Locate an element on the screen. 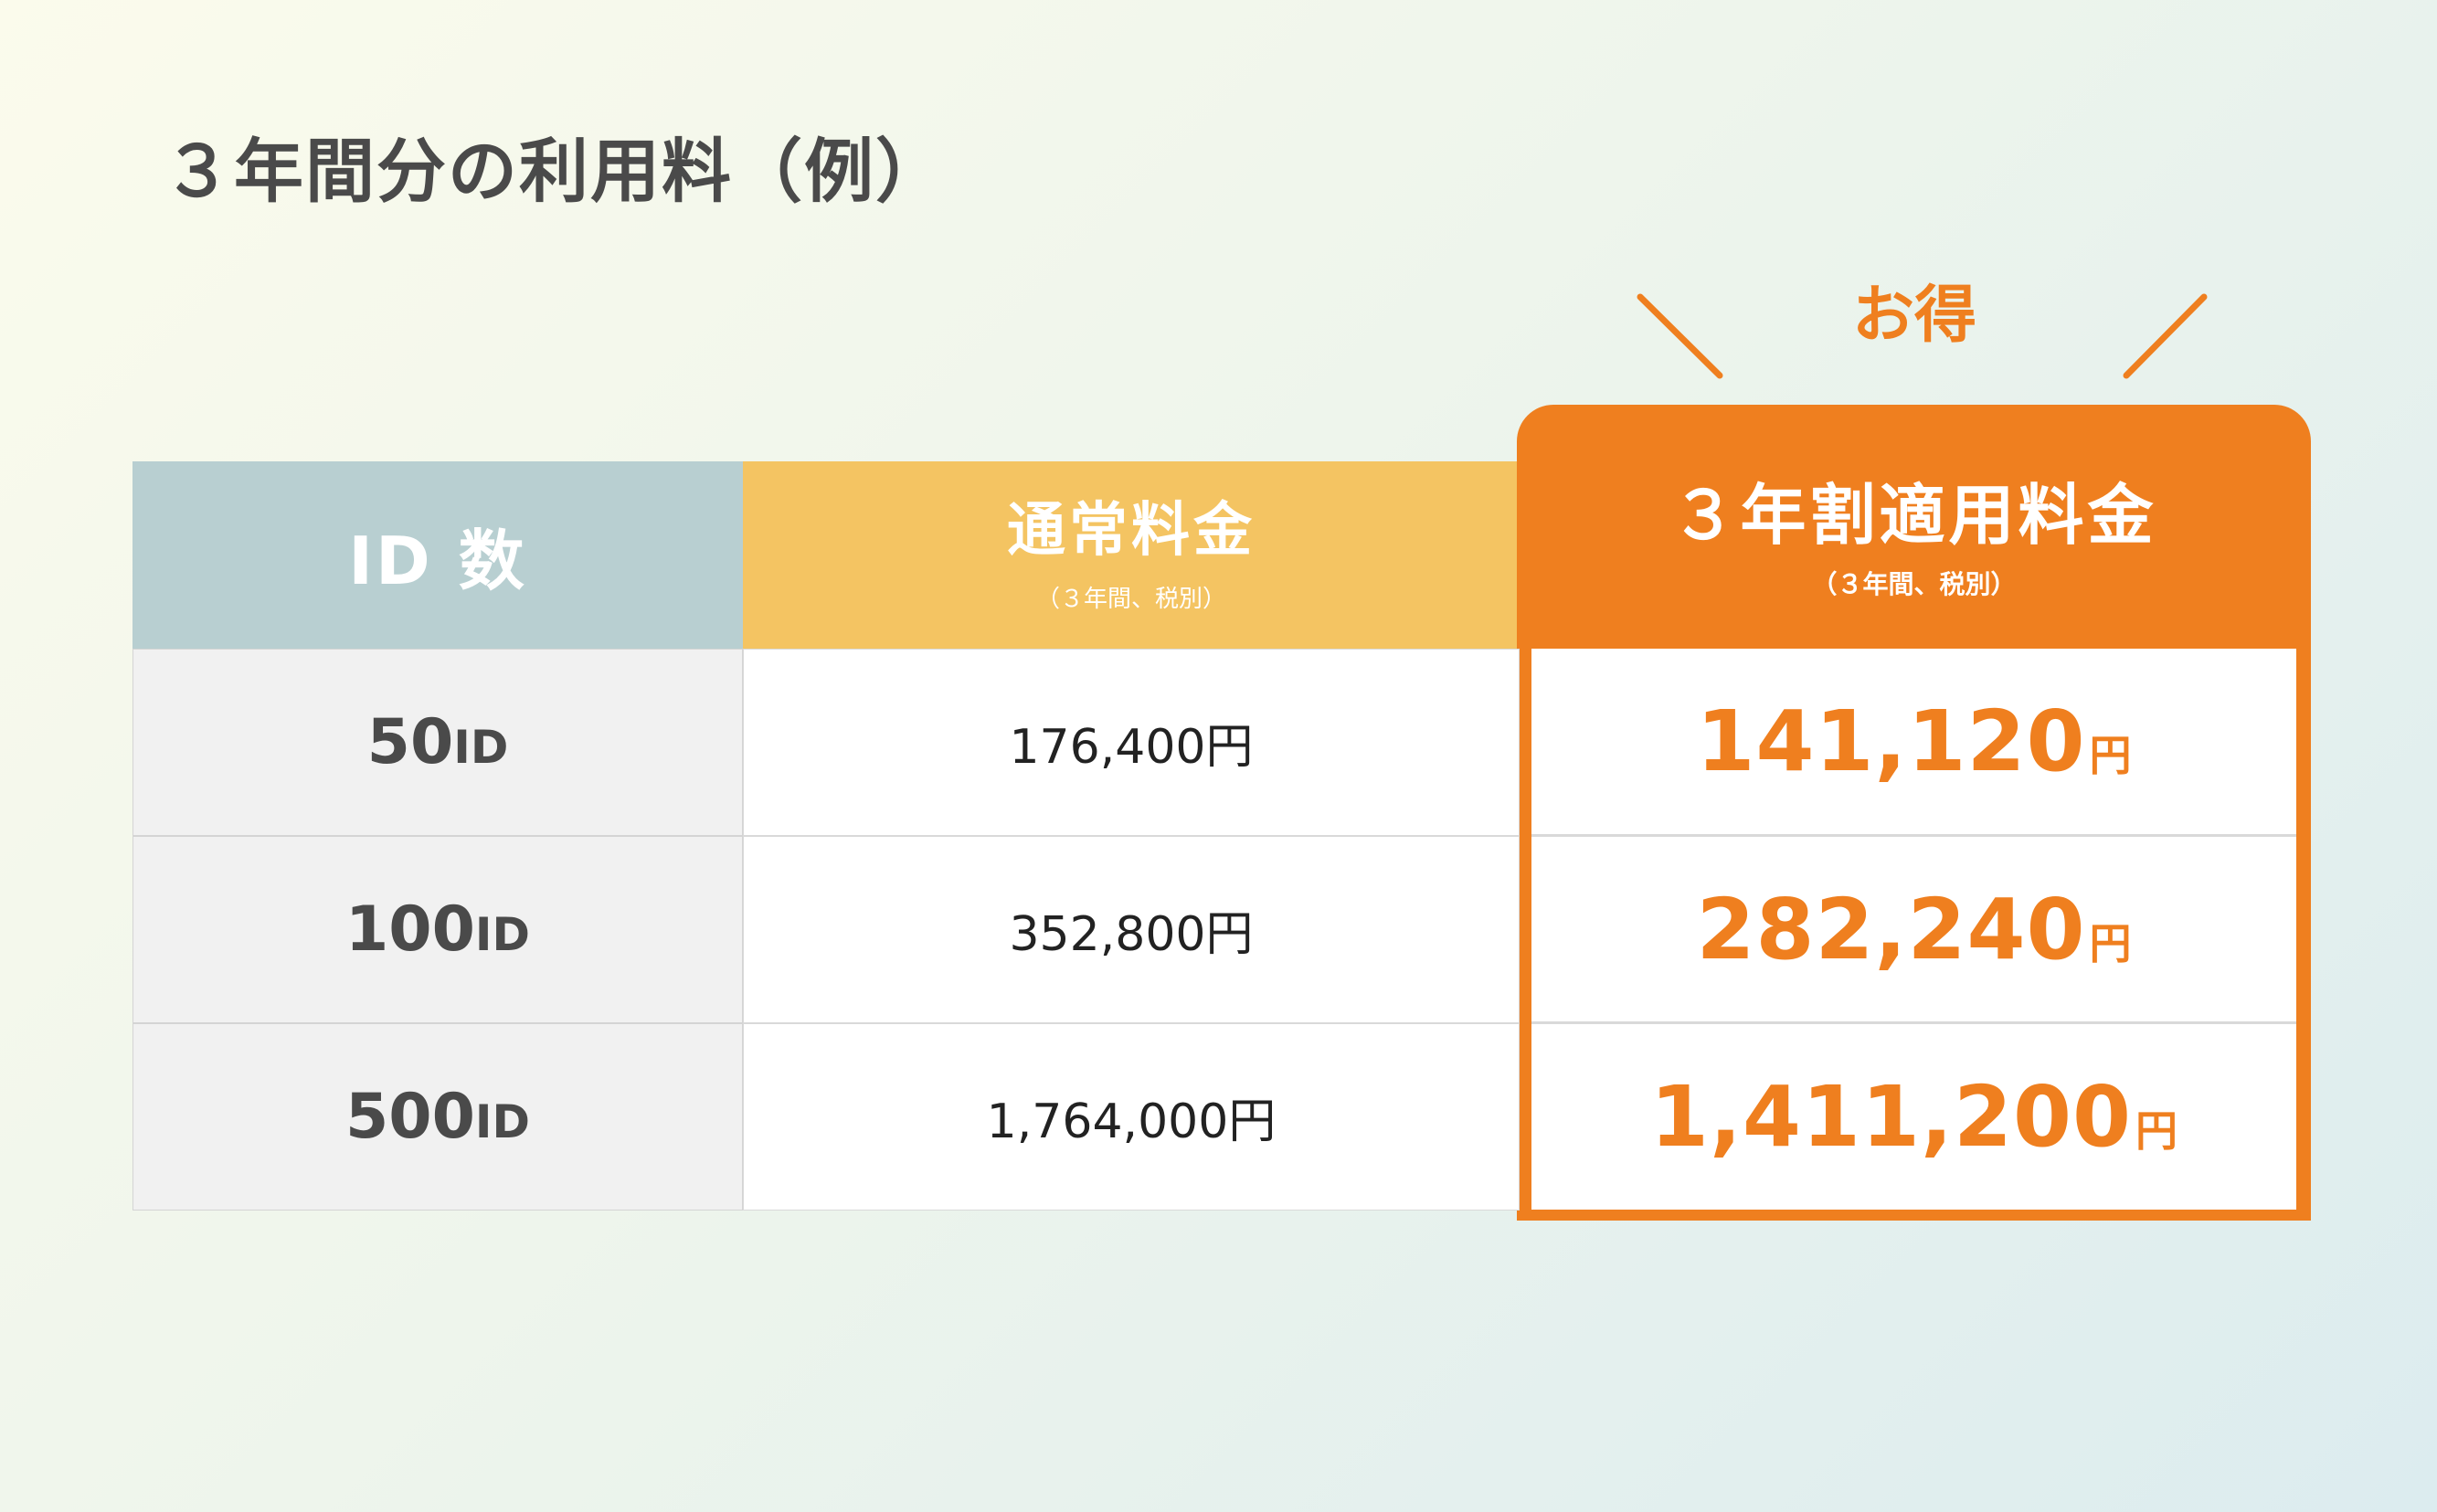 This screenshot has height=1512, width=2437. table-row-regular-cell: 176,400円 is located at coordinates (1131, 742).